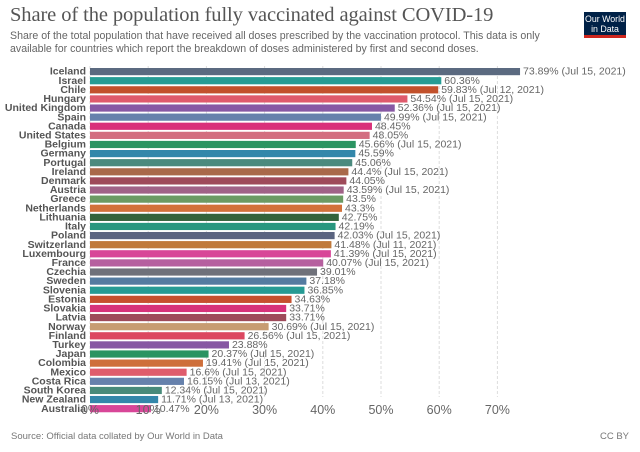 This screenshot has width=640, height=452. Describe the element at coordinates (380, 410) in the screenshot. I see `x-tick-label: 50%` at that location.